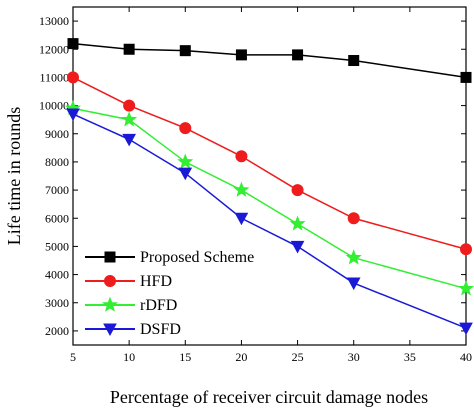 The height and width of the screenshot is (412, 474). I want to click on y-tick-label: 6000, so click(57, 218).